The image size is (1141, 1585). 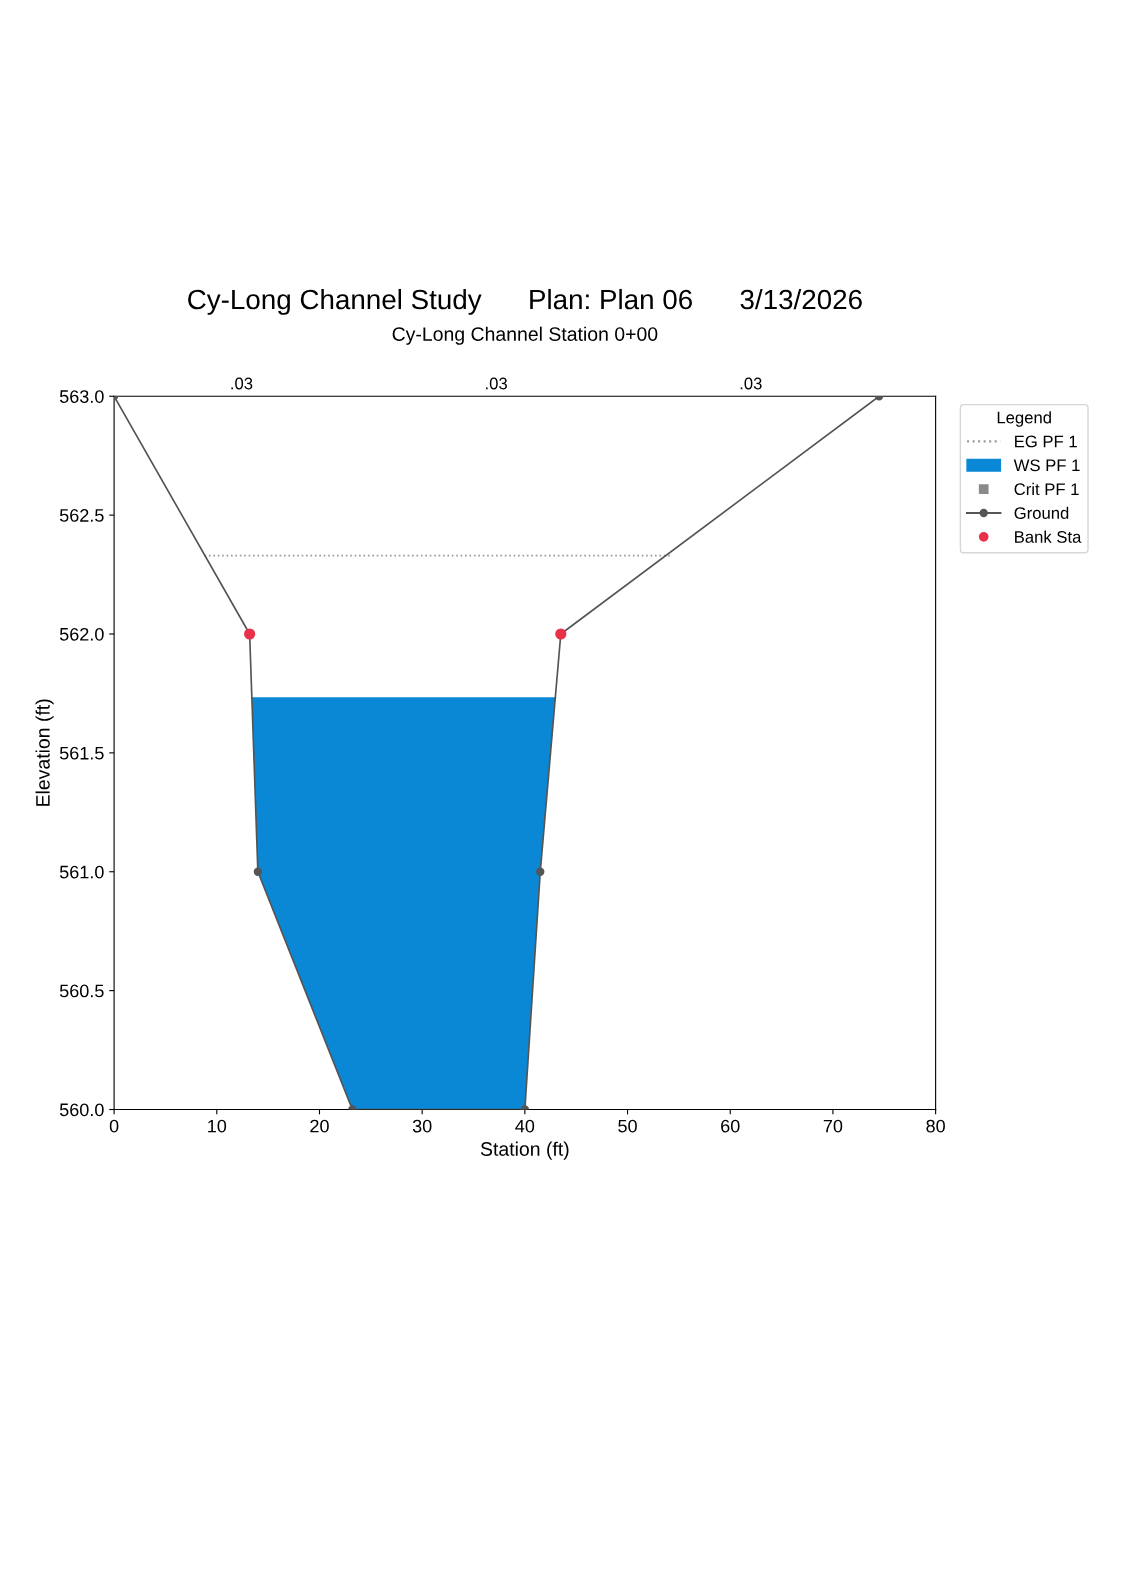 I want to click on y-axis-title: Elevation (ft), so click(x=44, y=752).